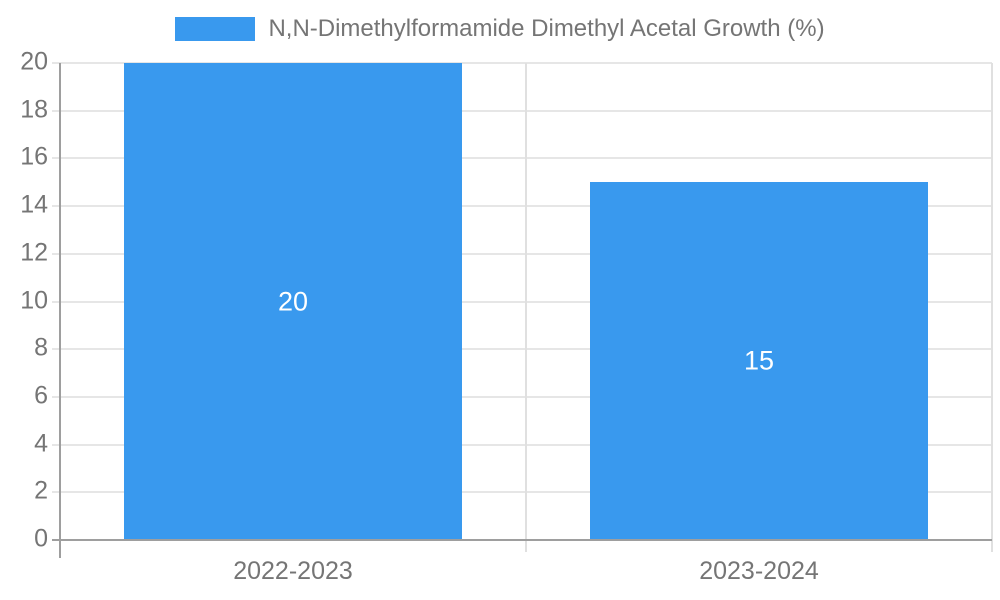 This screenshot has height=600, width=1000. Describe the element at coordinates (34, 204) in the screenshot. I see `y-tick-label: 14` at that location.